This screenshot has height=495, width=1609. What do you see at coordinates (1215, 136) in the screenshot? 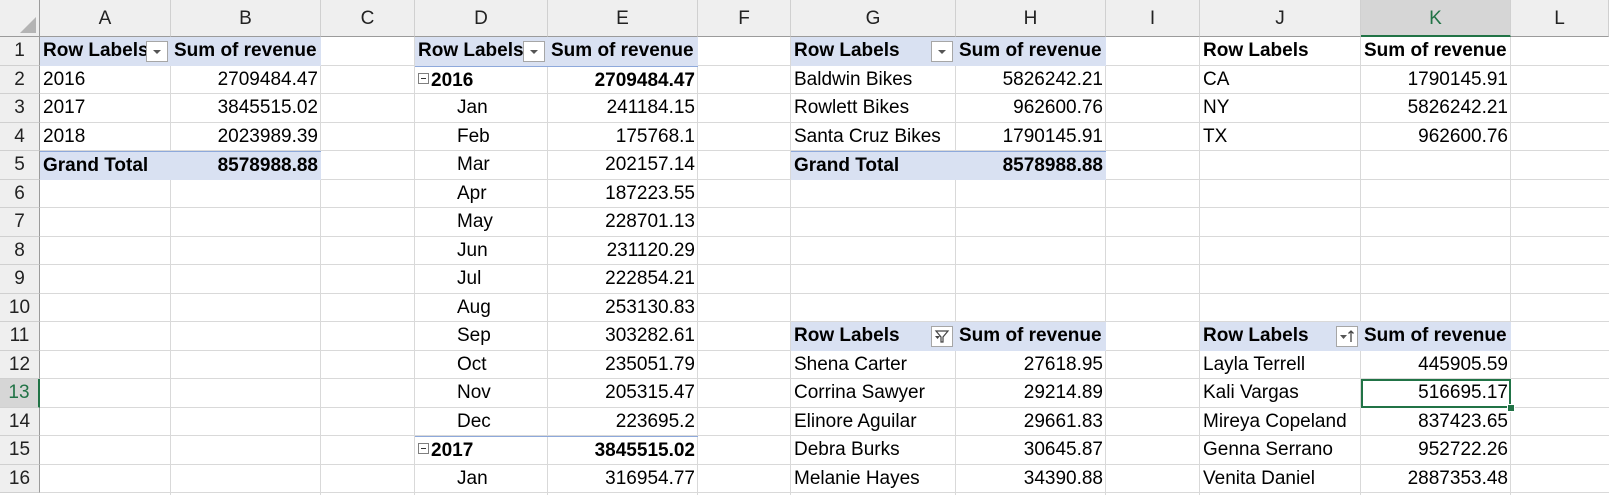
I see `table_state-row-label: TX` at bounding box center [1215, 136].